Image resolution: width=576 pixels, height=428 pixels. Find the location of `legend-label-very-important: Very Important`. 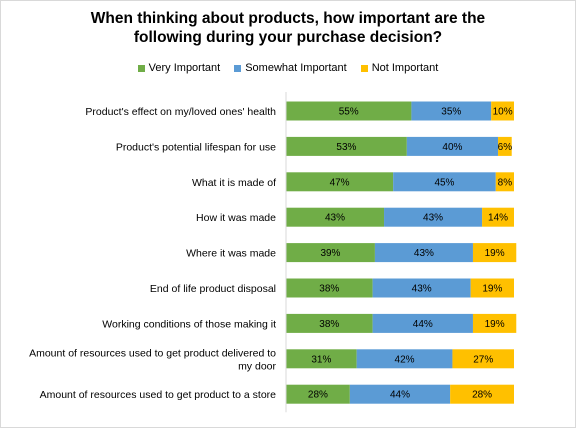

legend-label-very-important: Very Important is located at coordinates (184, 68).